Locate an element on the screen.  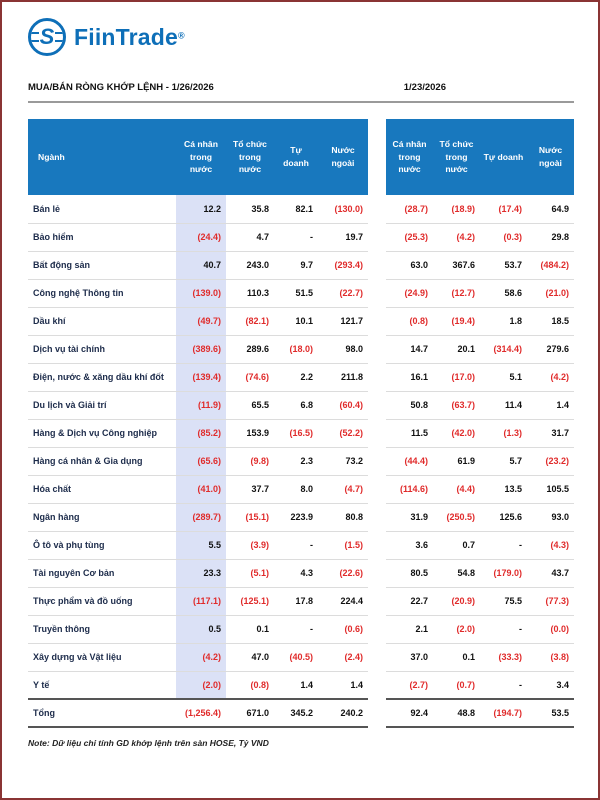
industry-cell: Xây dựng và Vật liệu is located at coordinates (102, 657).